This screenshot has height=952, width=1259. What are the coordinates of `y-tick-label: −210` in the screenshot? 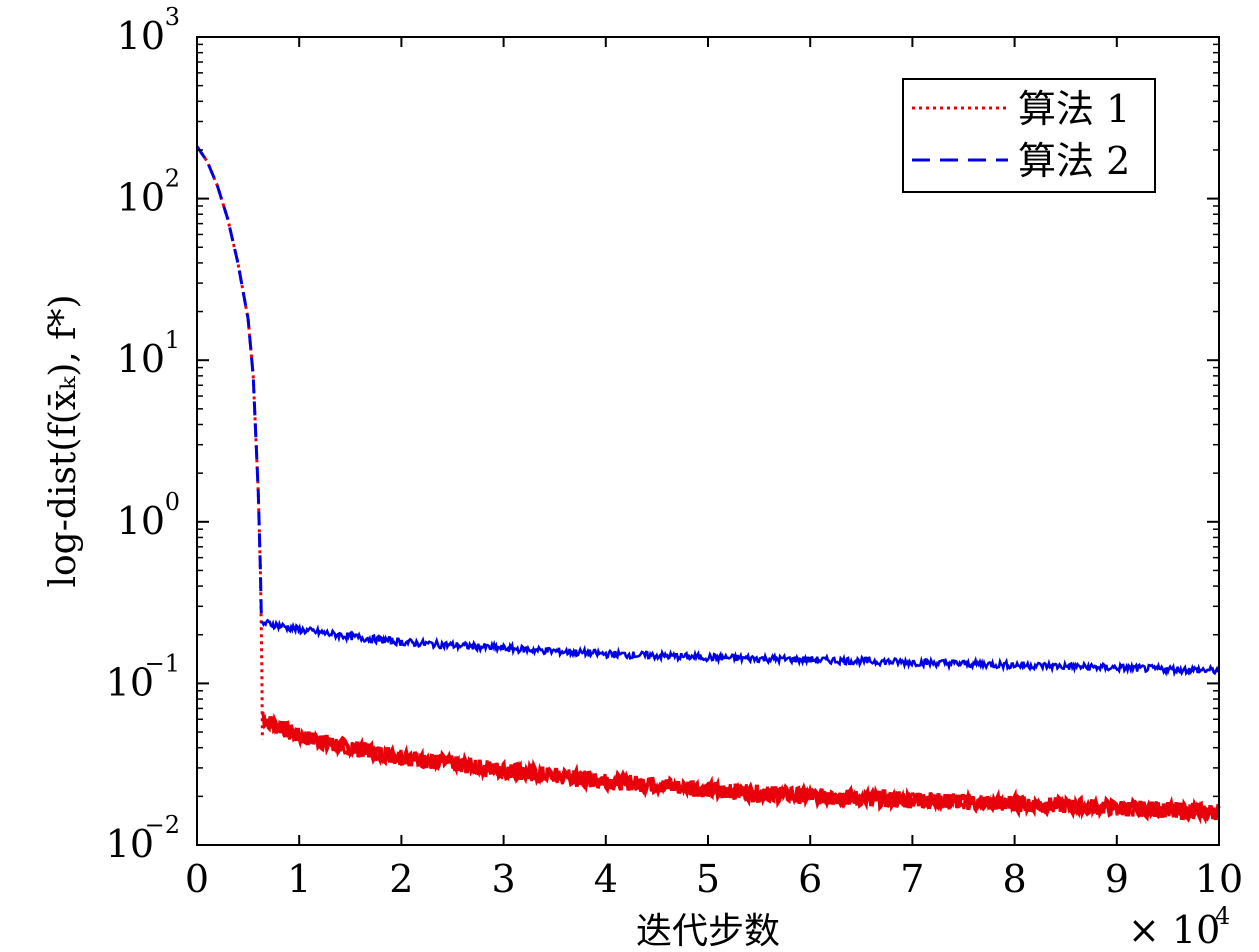 It's located at (143, 838).